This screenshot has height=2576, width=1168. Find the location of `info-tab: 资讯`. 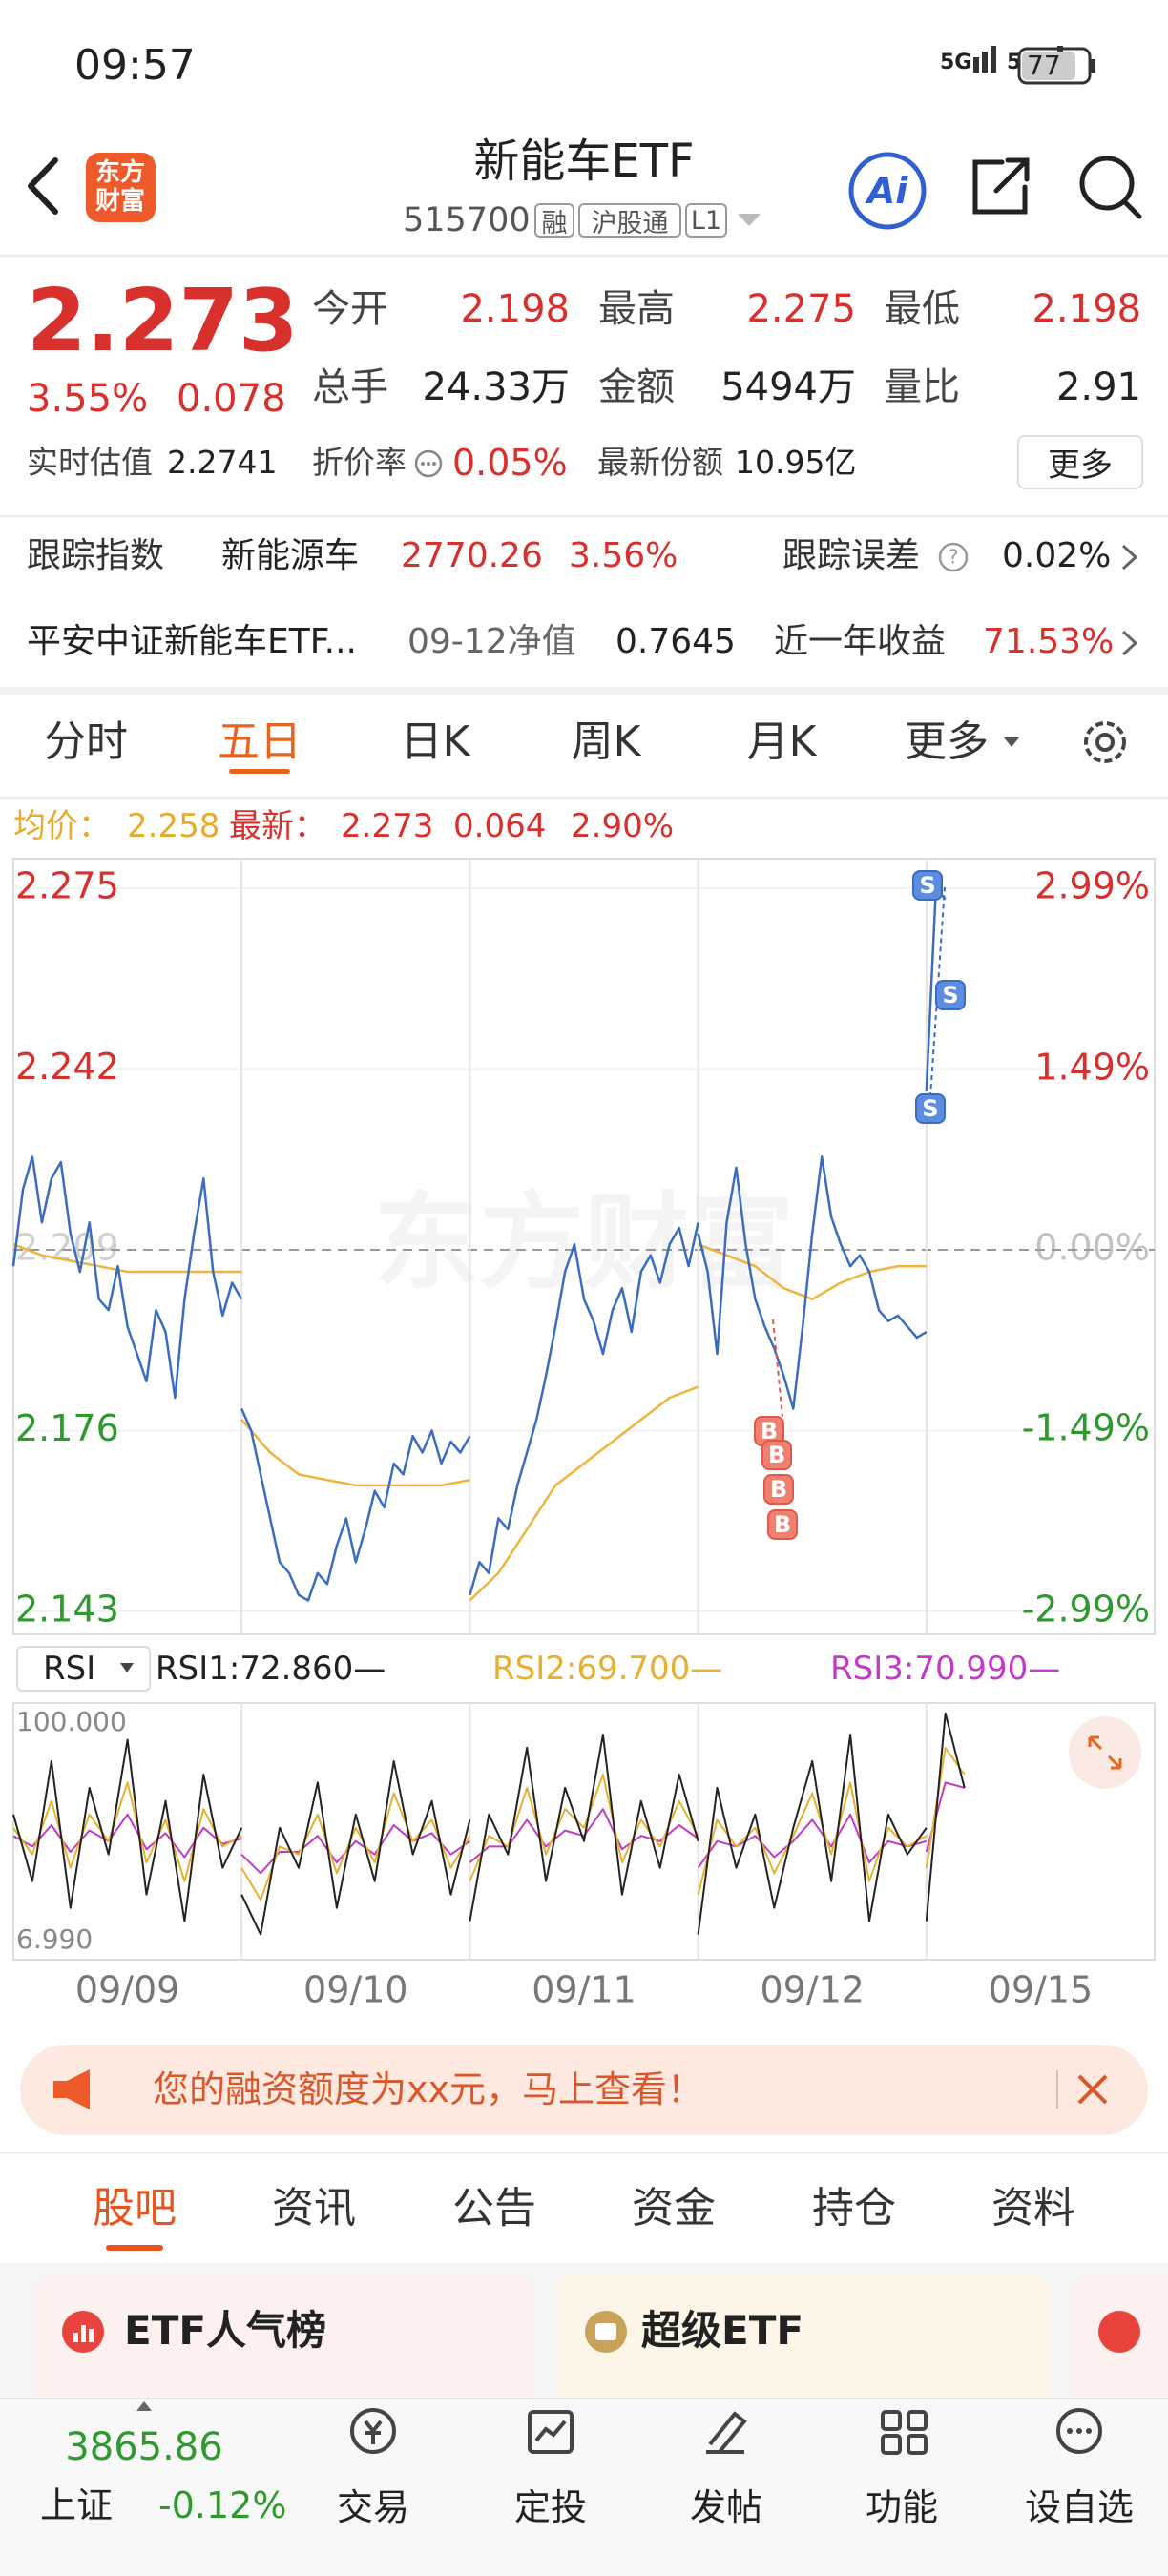

info-tab: 资讯 is located at coordinates (314, 2208).